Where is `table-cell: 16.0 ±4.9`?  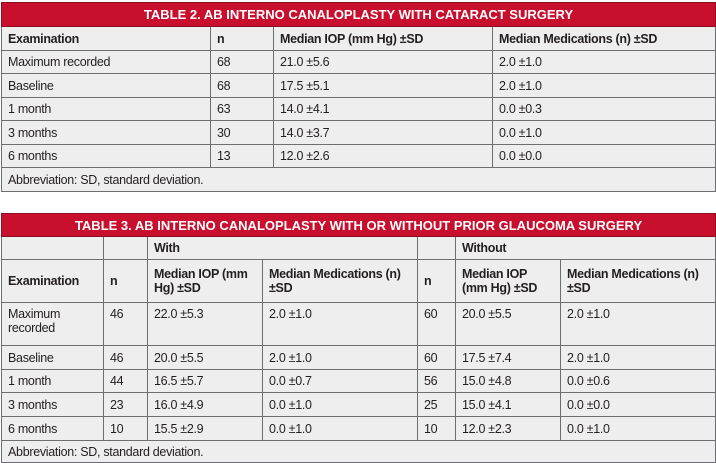
table-cell: 16.0 ±4.9 is located at coordinates (205, 404).